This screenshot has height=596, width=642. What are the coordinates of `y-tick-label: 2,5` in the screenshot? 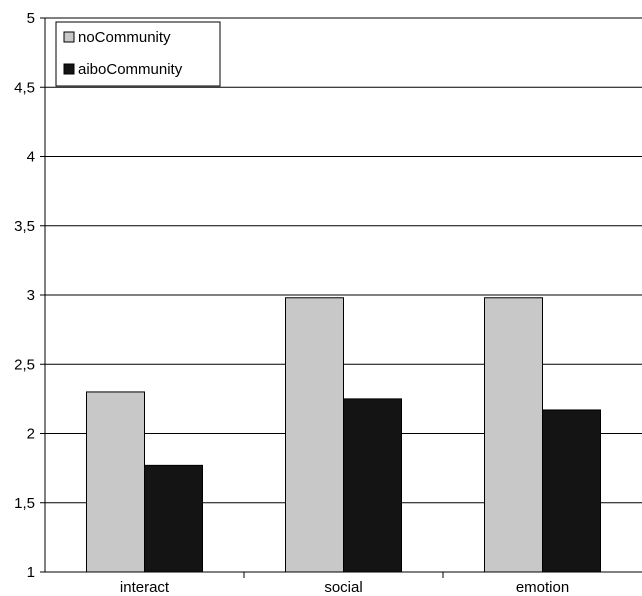 It's located at (24, 364).